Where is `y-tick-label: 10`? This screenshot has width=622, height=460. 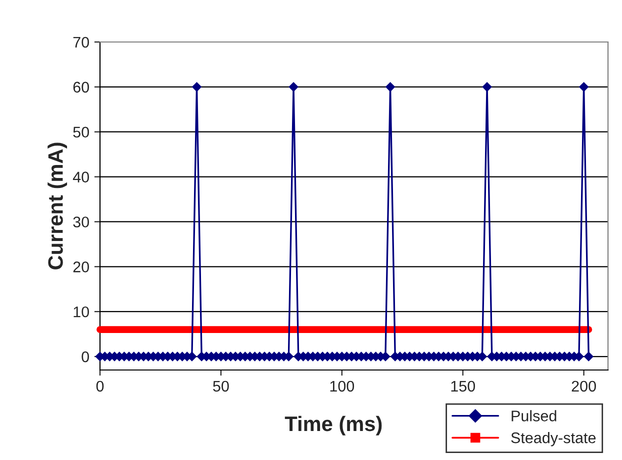 y-tick-label: 10 is located at coordinates (81, 312).